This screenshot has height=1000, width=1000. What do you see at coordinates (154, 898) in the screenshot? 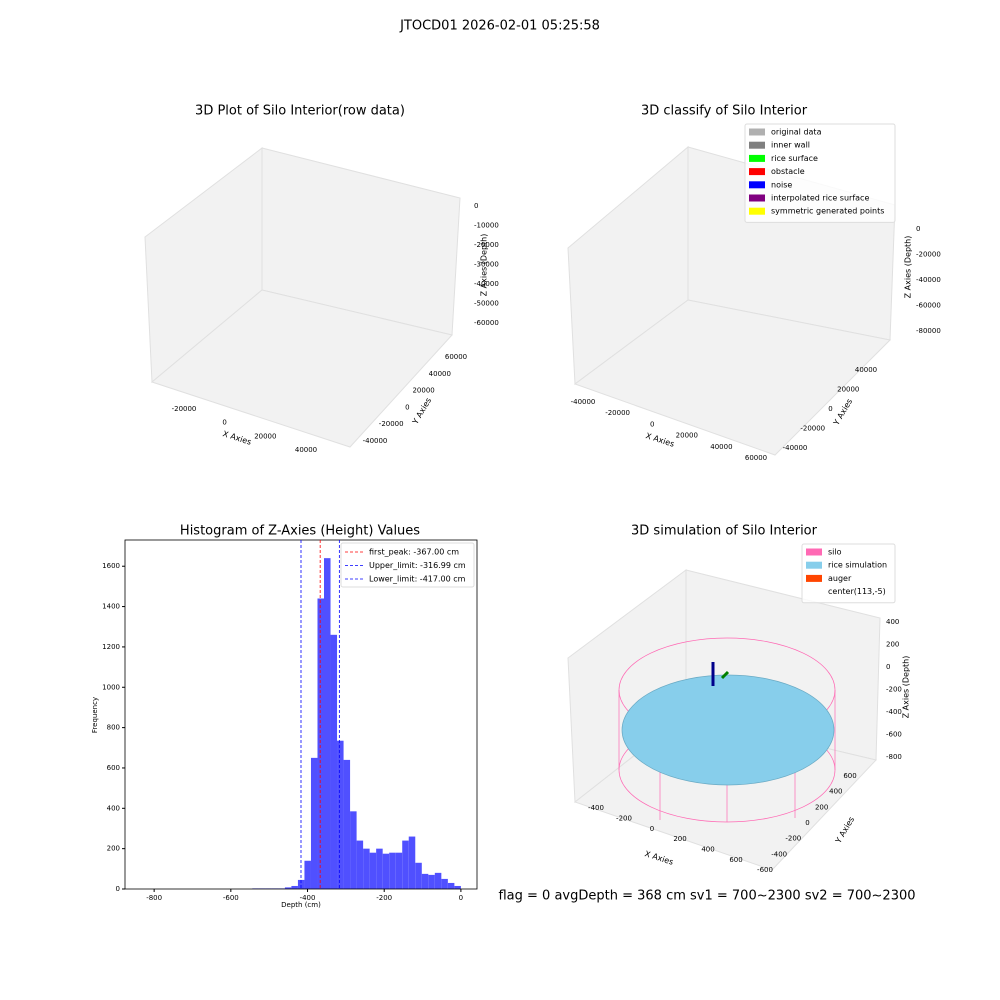
I see `x-tick-label: -800` at bounding box center [154, 898].